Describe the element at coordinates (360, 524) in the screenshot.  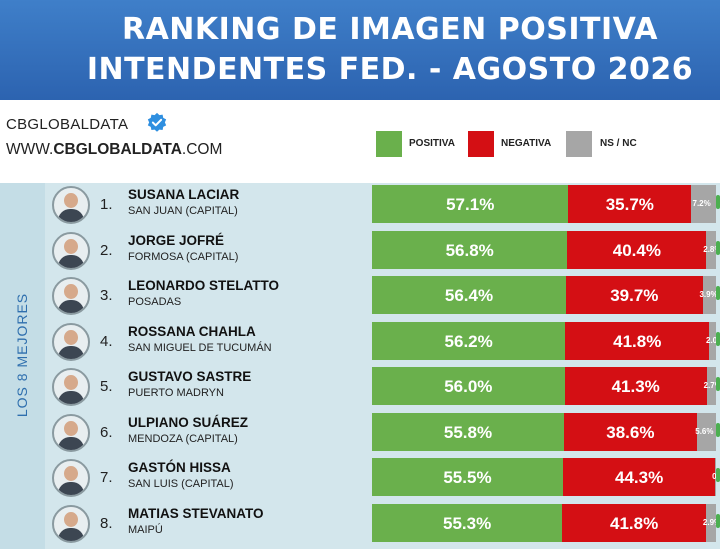
I see `ranking-row: 8. MATIAS STEVANATO MAIPÚ 55.3% 41.8% 2.9%` at that location.